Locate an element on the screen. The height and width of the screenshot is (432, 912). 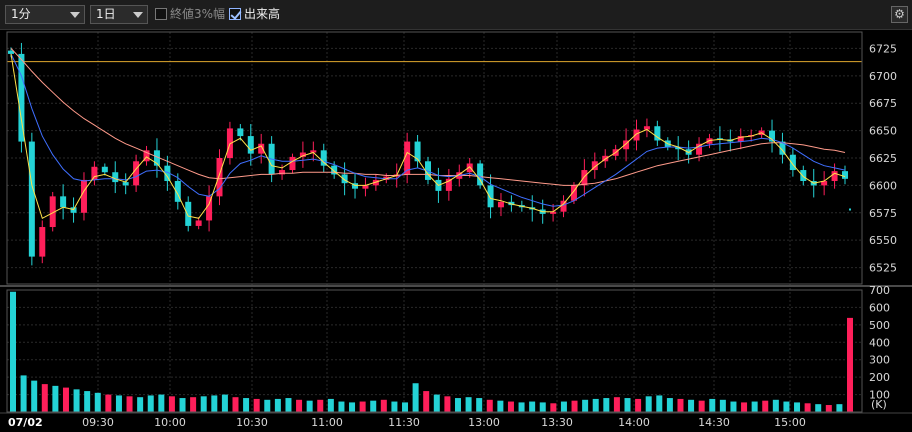
close-3pct-checkbox is located at coordinates (161, 14).